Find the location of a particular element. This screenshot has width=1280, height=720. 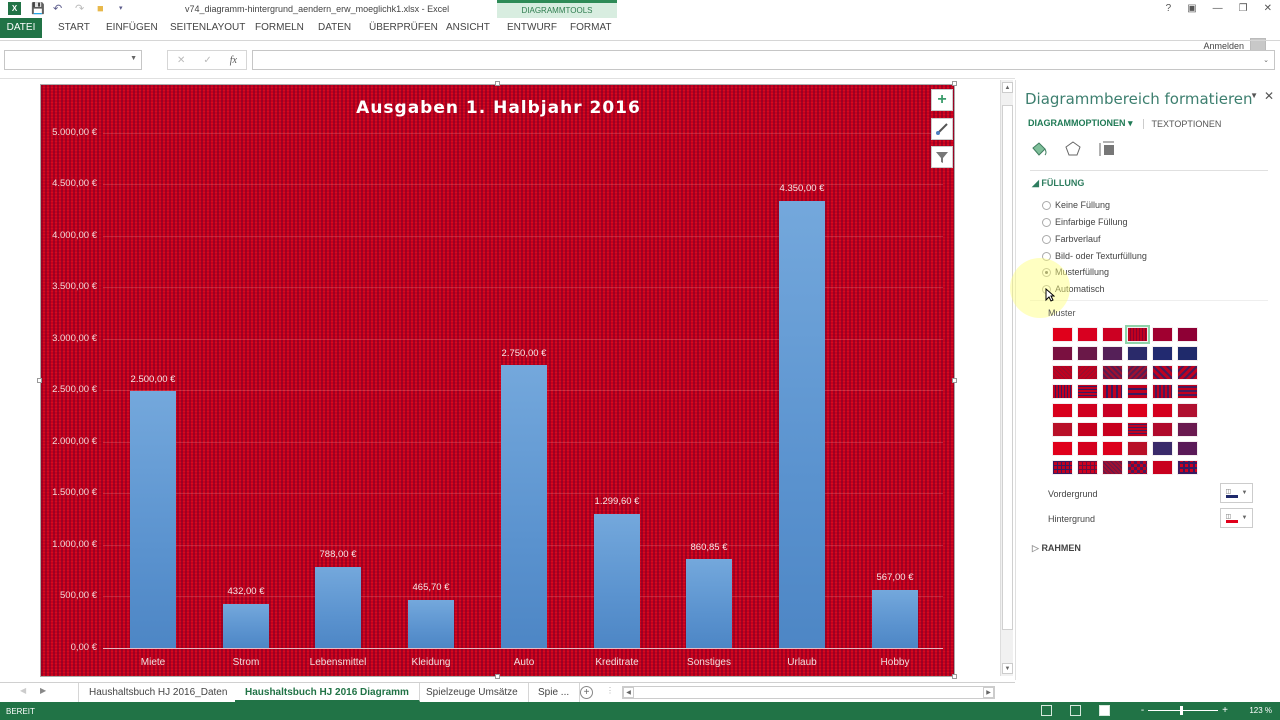

scroll-down-icon: ▼ is located at coordinates (1007, 668).